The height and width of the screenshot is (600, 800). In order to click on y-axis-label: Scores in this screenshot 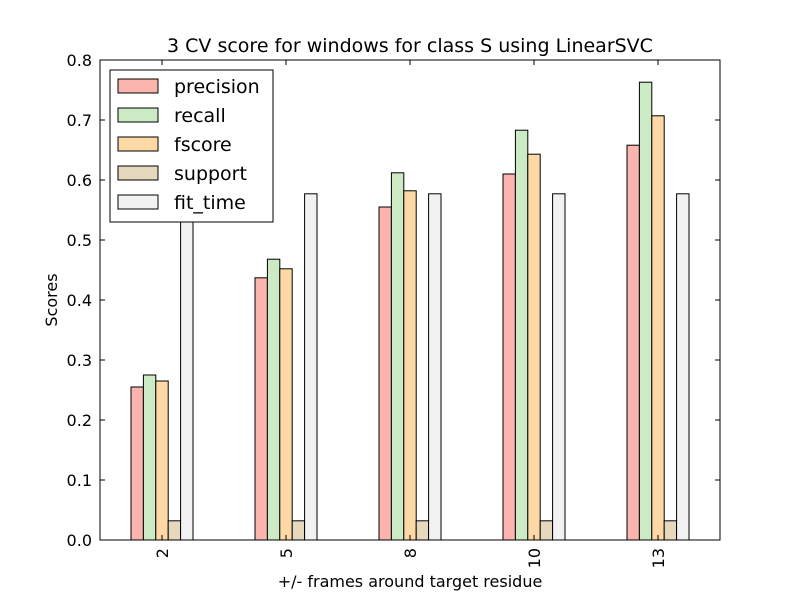, I will do `click(51, 299)`.